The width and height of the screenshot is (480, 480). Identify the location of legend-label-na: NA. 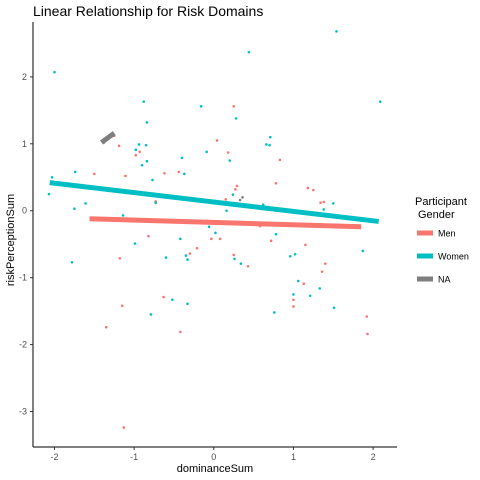
(444, 280).